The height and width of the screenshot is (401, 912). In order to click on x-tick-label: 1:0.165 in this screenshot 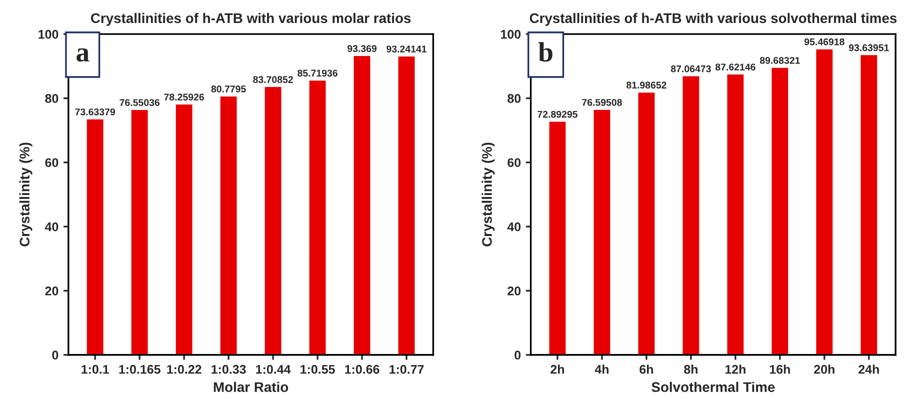, I will do `click(139, 369)`.